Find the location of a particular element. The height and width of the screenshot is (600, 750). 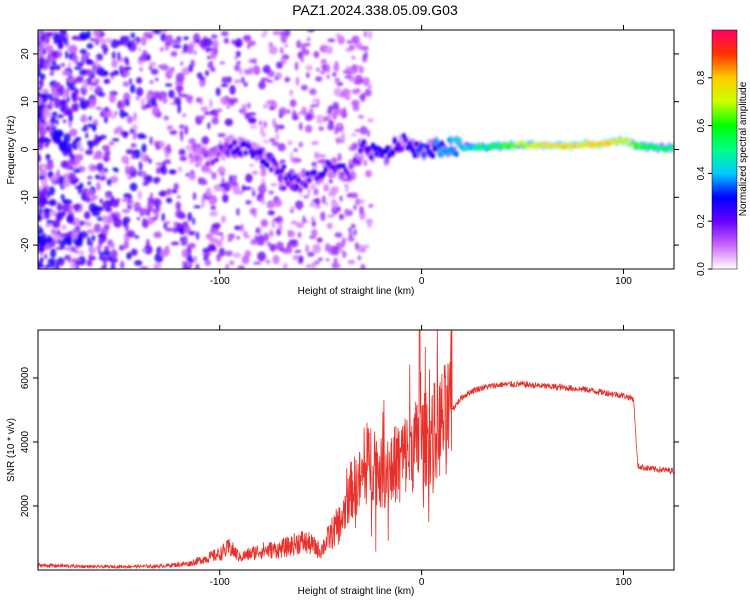

spectrogram-y-tick-label: -20 is located at coordinates (25, 244).